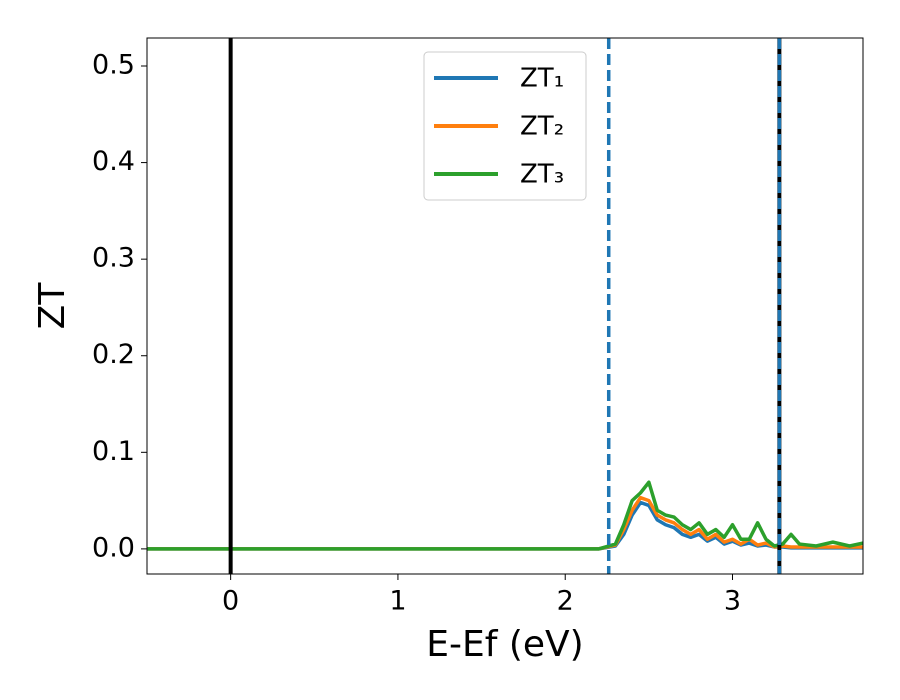 The width and height of the screenshot is (900, 700). Describe the element at coordinates (113, 65) in the screenshot. I see `y-tick-label: 0.5` at that location.